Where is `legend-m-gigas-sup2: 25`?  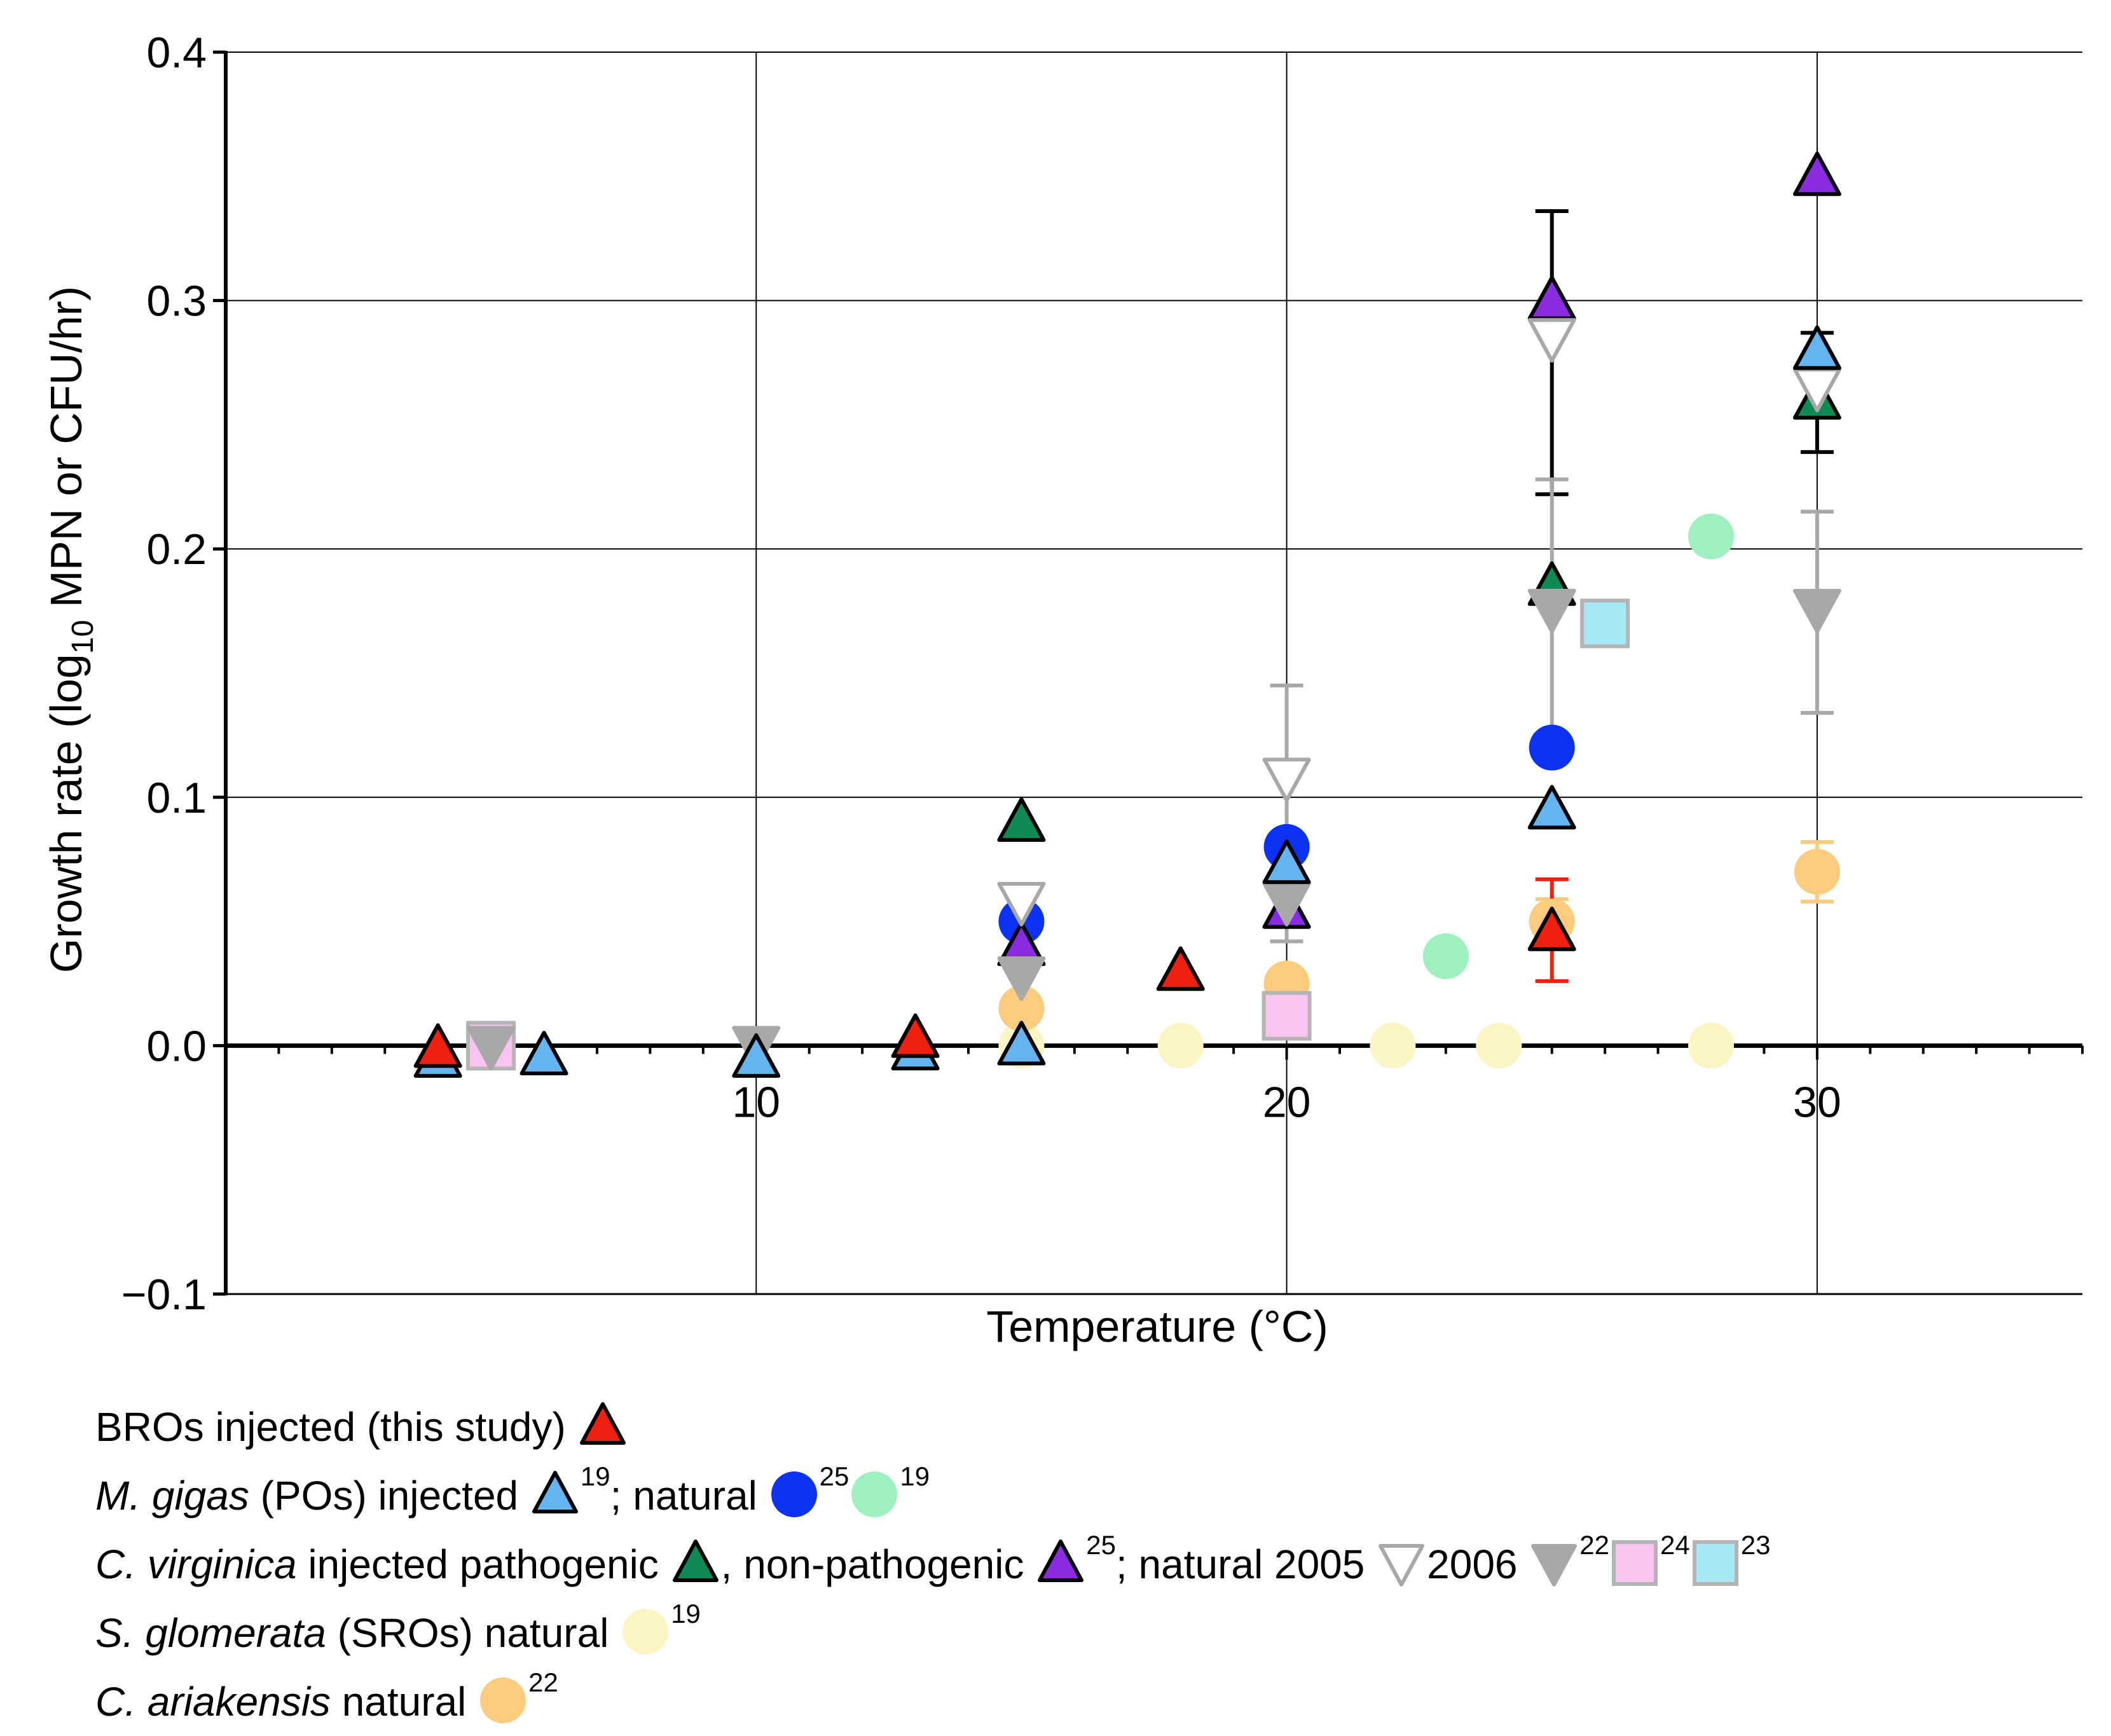 legend-m-gigas-sup2: 25 is located at coordinates (834, 1476).